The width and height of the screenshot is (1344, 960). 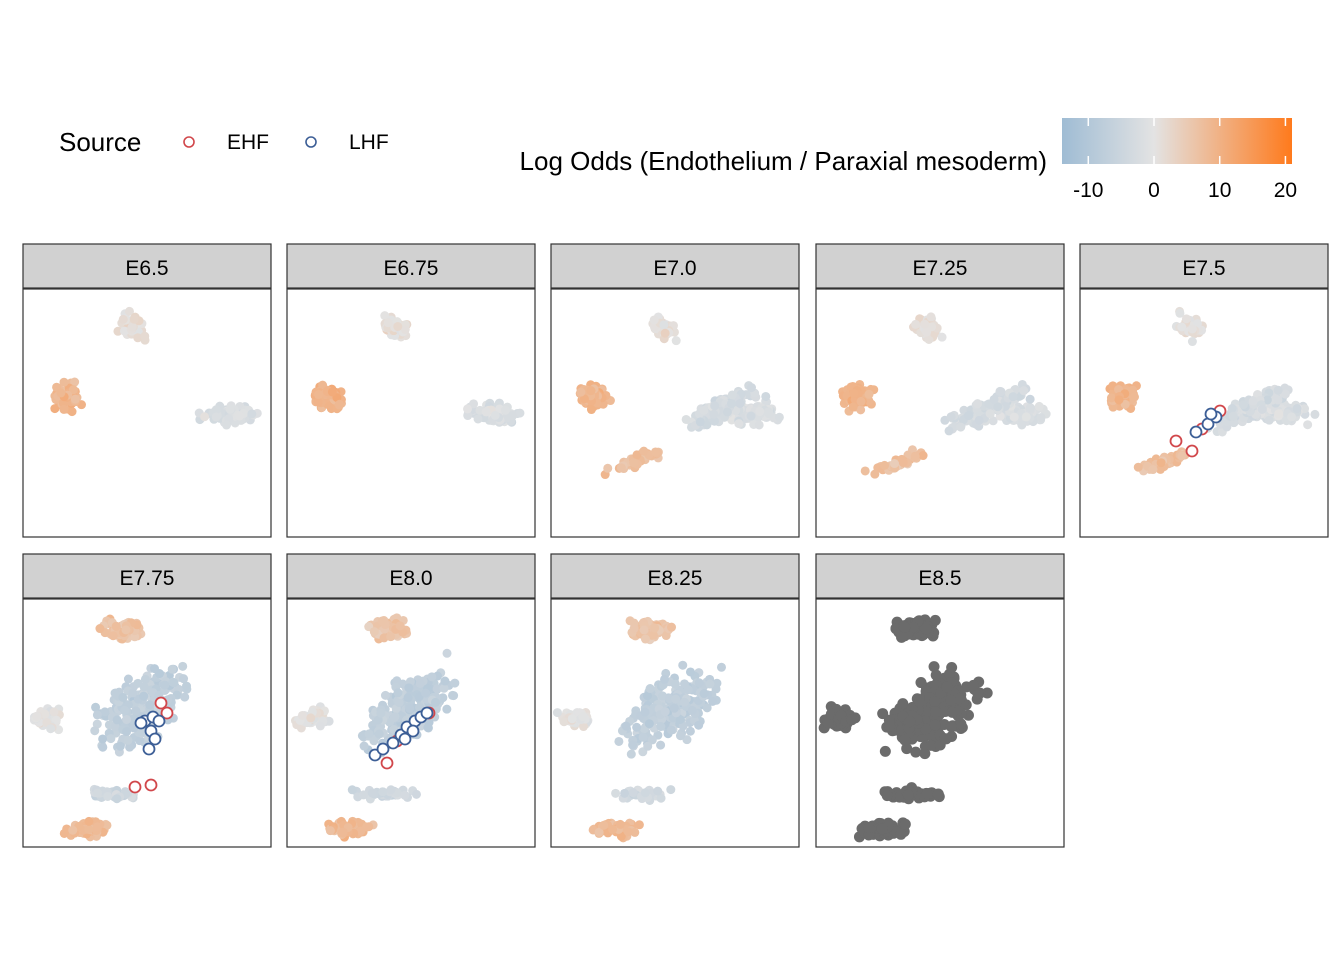 What do you see at coordinates (1177, 141) in the screenshot?
I see `colorbar` at bounding box center [1177, 141].